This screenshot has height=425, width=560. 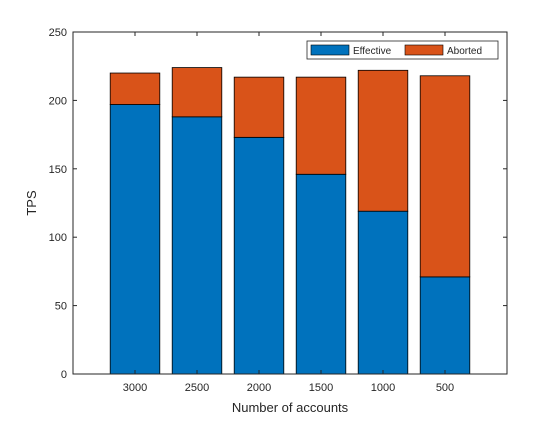 I want to click on x-tick-label: 500, so click(x=445, y=388).